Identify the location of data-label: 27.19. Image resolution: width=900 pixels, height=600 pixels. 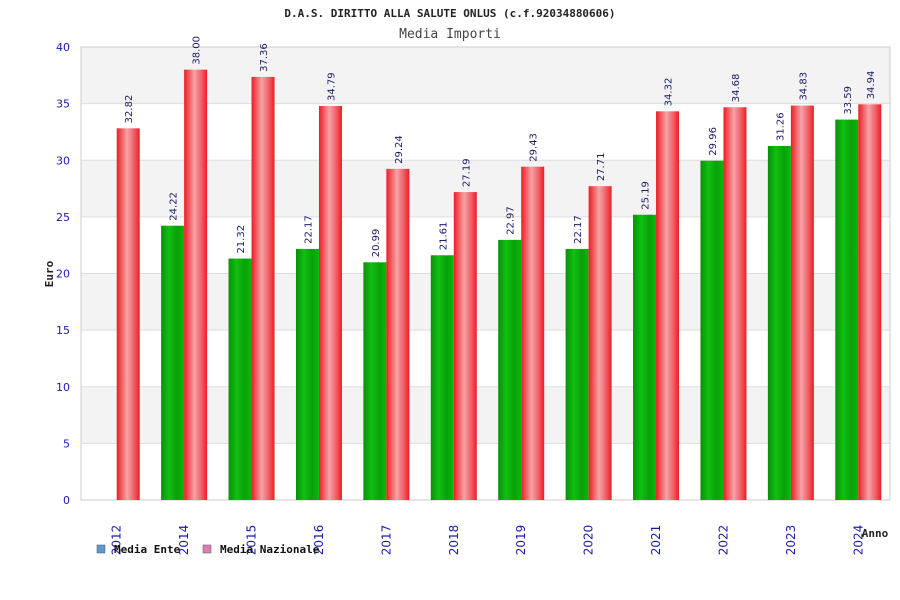
(466, 172).